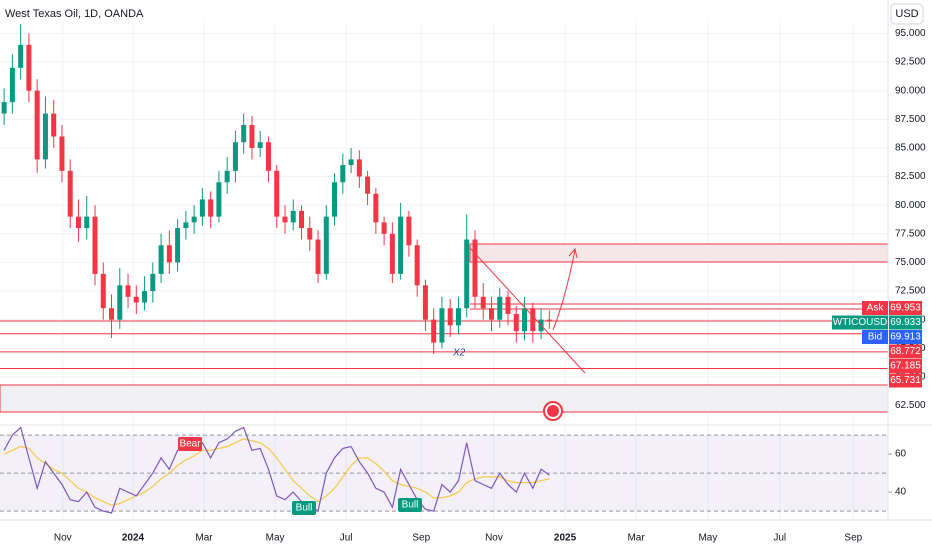 The image size is (932, 550). I want to click on y-tick-label: 60, so click(901, 454).